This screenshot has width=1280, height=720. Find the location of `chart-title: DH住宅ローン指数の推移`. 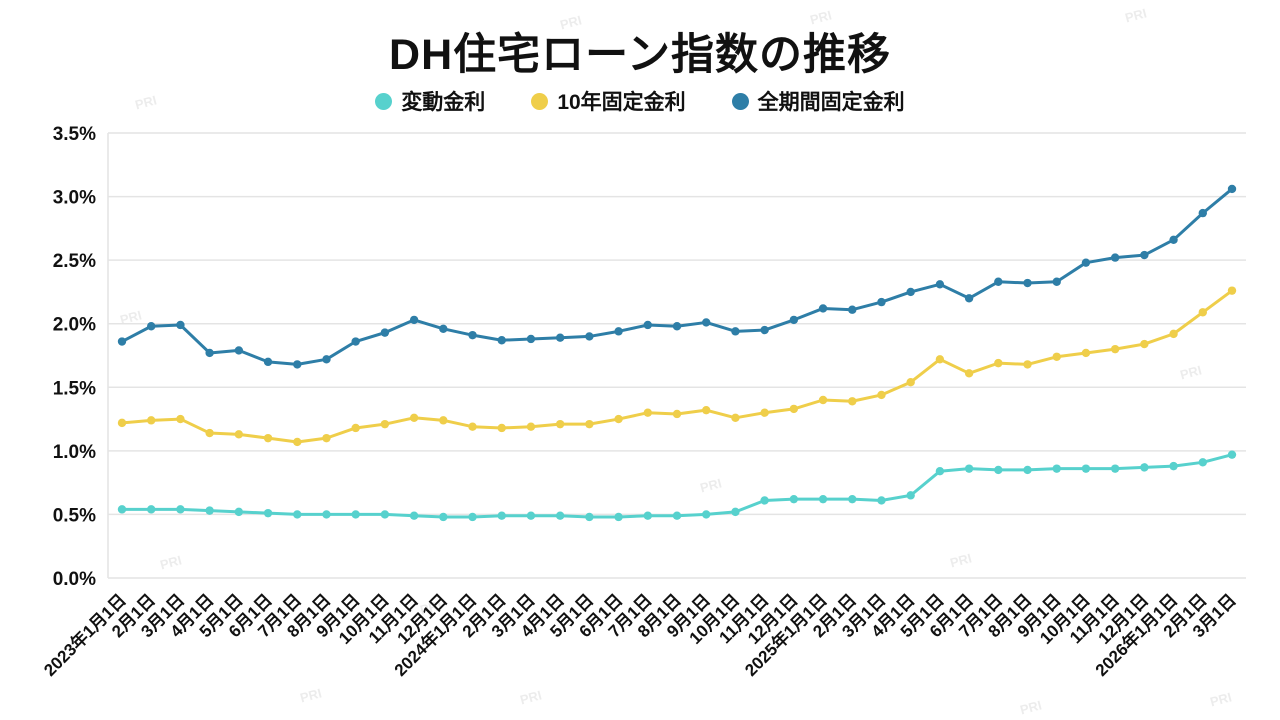

chart-title: DH住宅ローン指数の推移 is located at coordinates (640, 55).